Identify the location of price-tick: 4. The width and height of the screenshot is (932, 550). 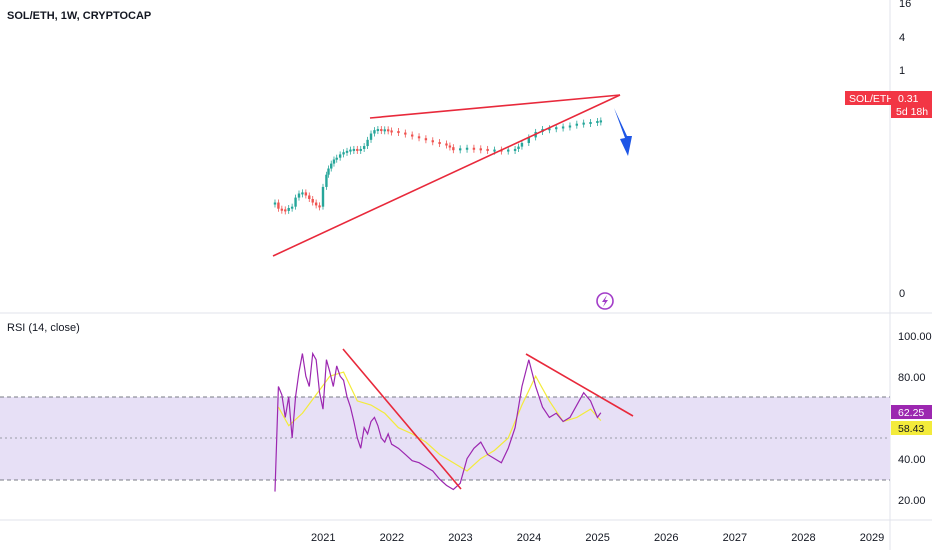
(902, 38).